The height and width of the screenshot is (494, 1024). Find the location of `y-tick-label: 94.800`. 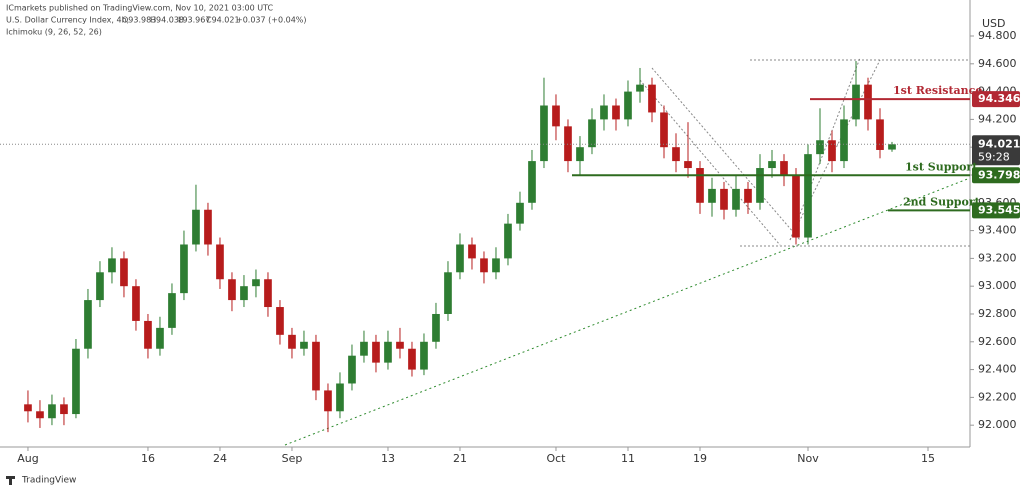

y-tick-label: 94.800 is located at coordinates (997, 35).